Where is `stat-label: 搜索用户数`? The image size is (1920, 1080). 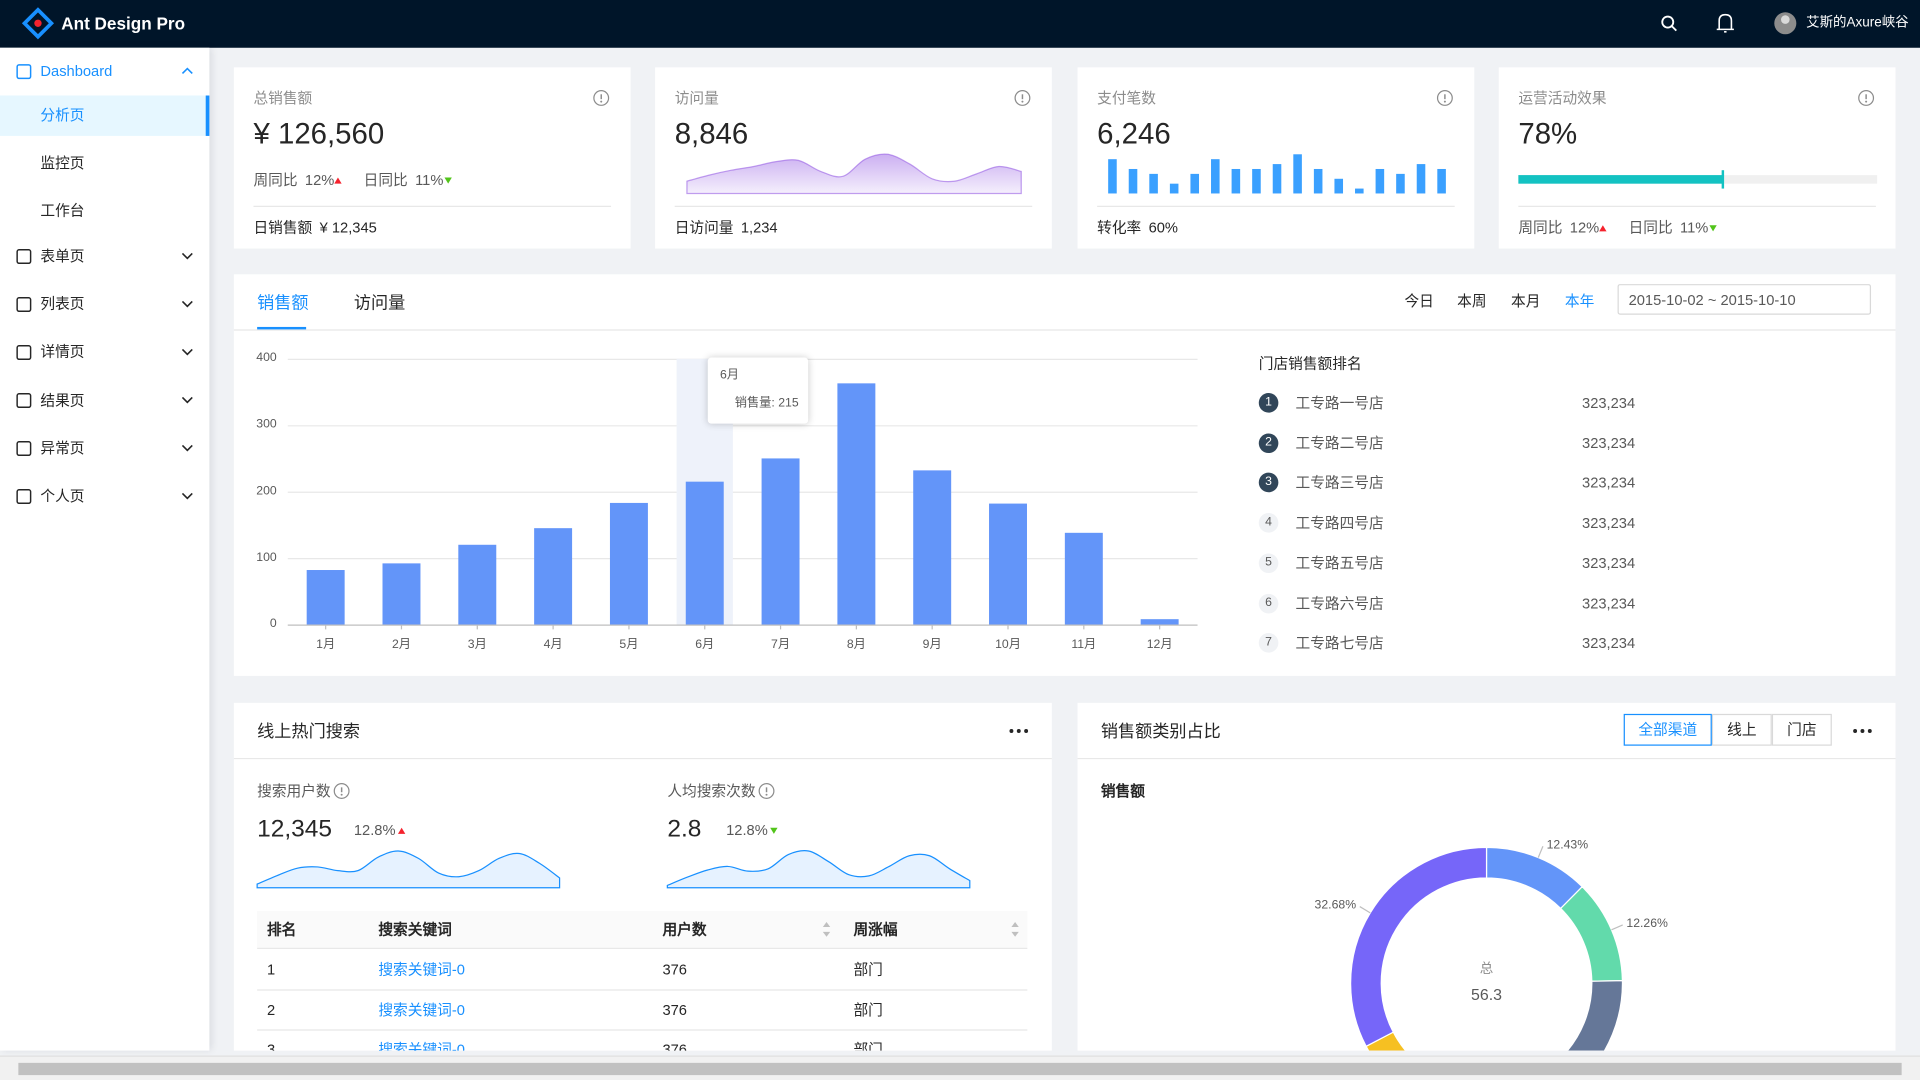
stat-label: 搜索用户数 is located at coordinates (294, 791).